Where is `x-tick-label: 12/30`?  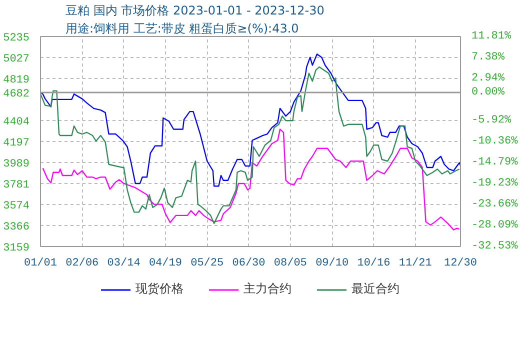
x-tick-label: 12/30 is located at coordinates (461, 264).